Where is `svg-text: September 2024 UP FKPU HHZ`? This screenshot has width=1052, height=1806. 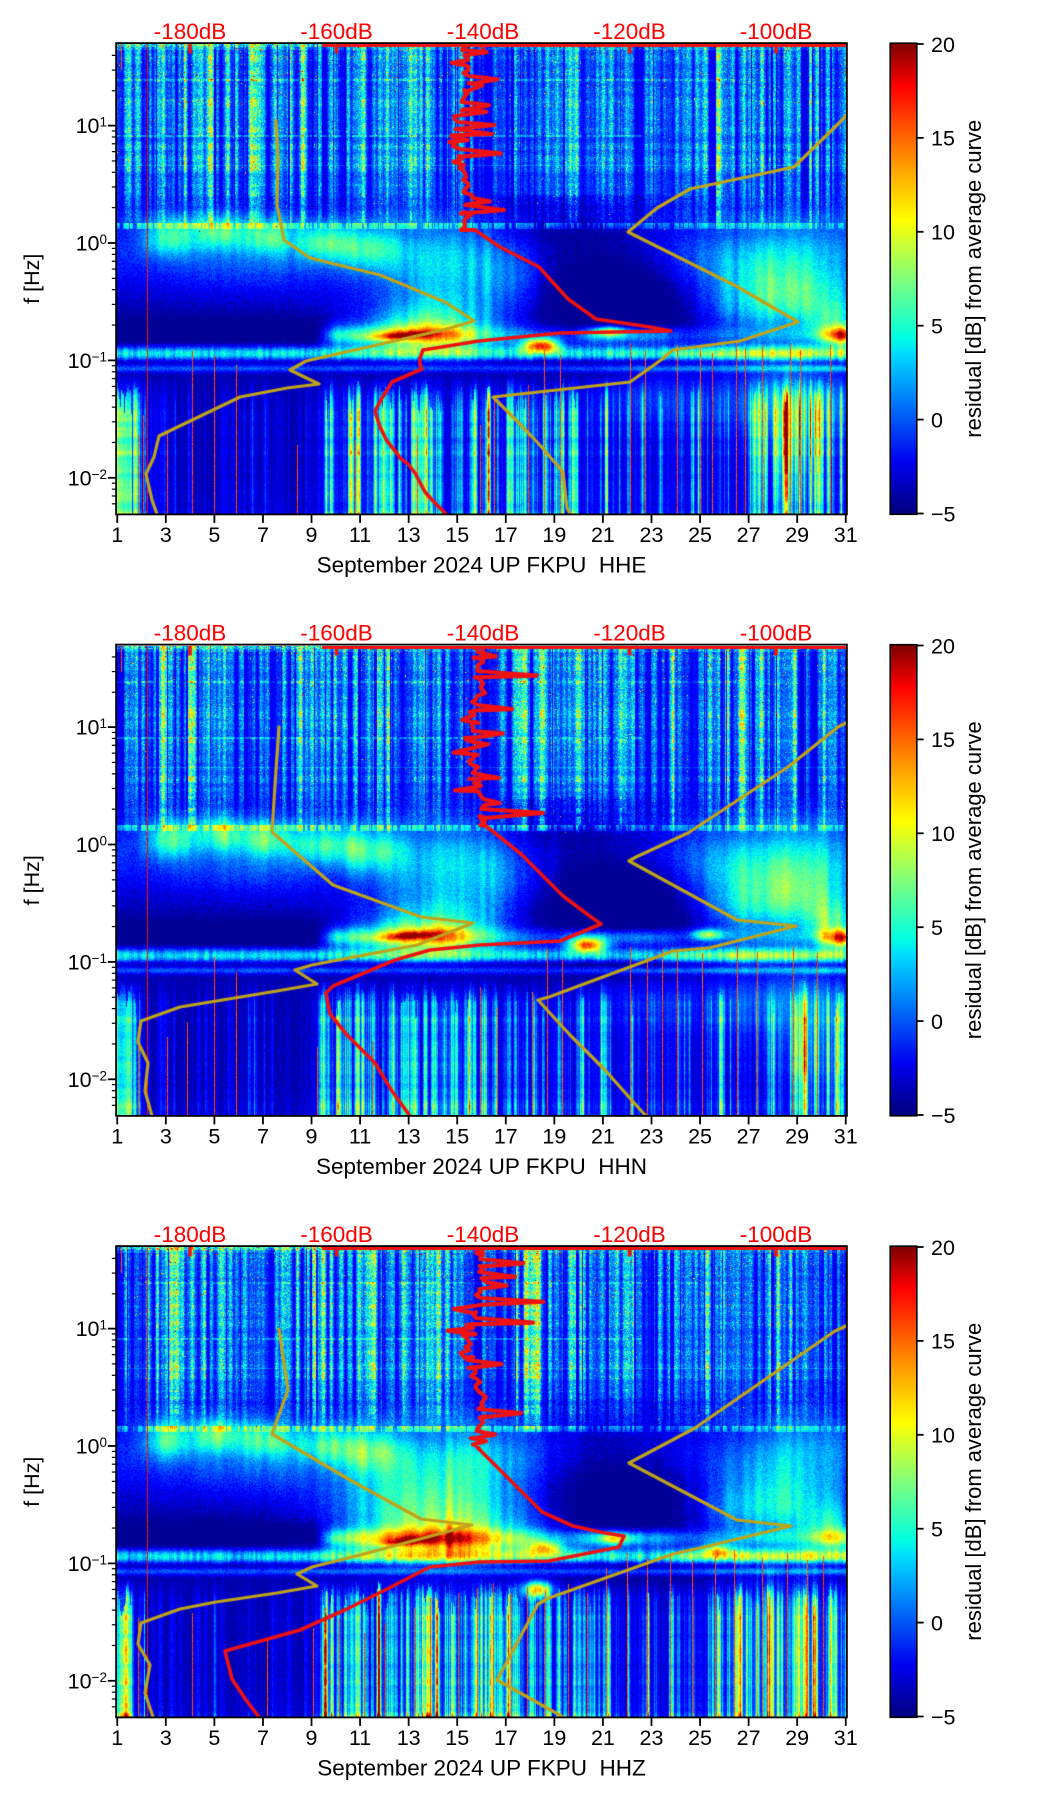 svg-text: September 2024 UP FKPU HHZ is located at coordinates (481, 1768).